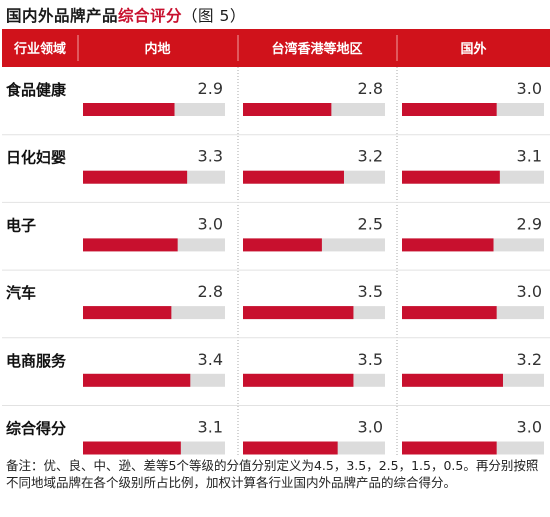  Describe the element at coordinates (210, 156) in the screenshot. I see `value-label: 3.3` at that location.